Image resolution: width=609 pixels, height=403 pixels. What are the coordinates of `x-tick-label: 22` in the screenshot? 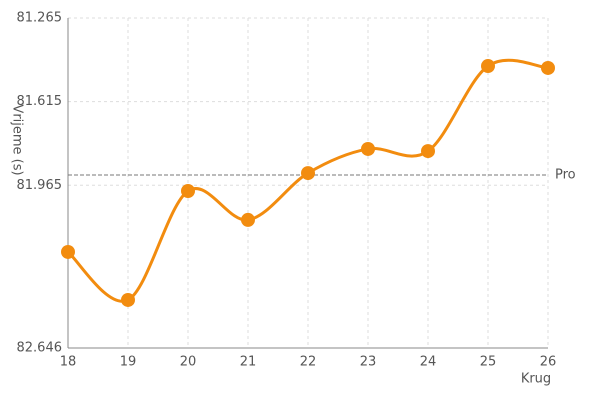 It's located at (308, 362).